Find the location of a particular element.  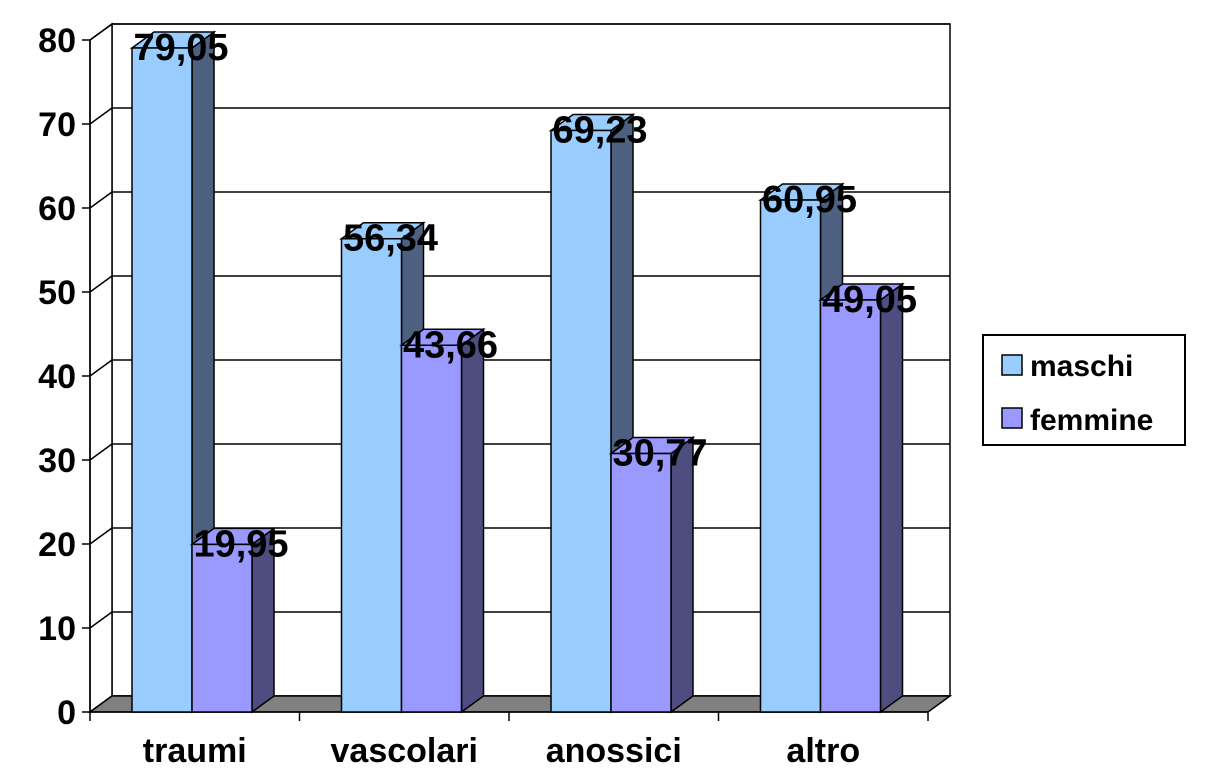

y-tick-label: 30 is located at coordinates (57, 461).